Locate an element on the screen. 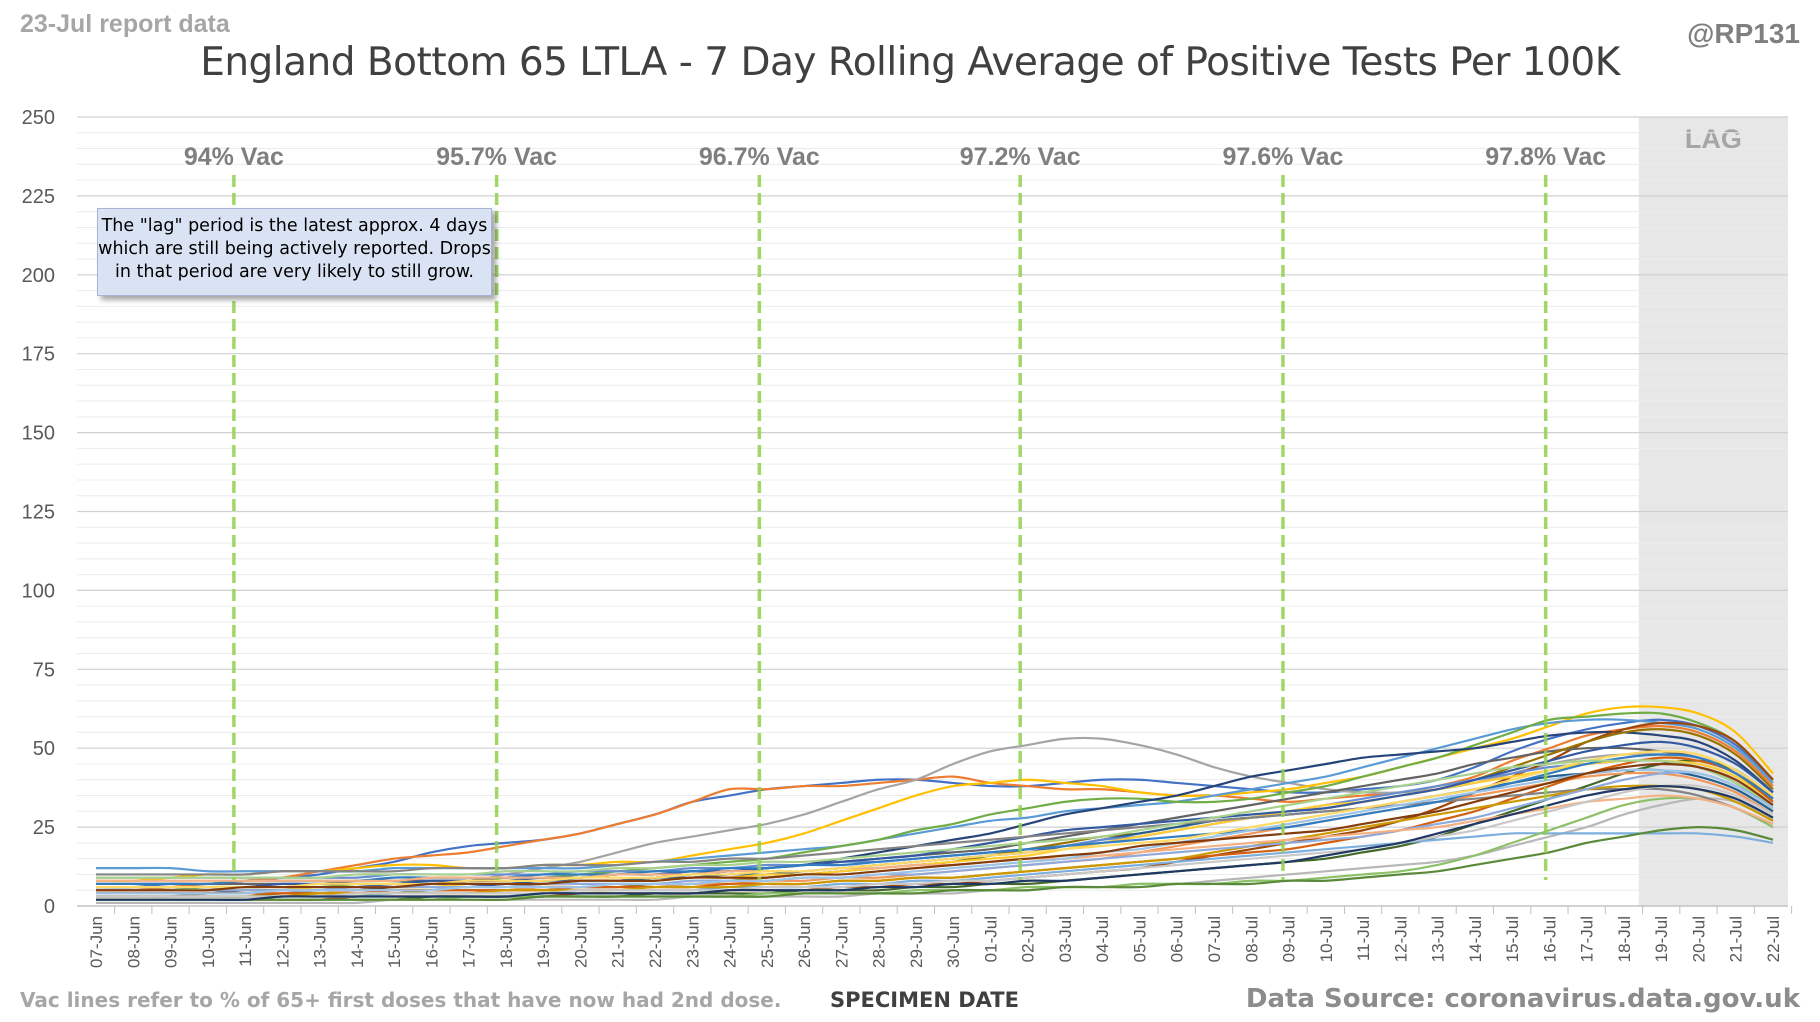  x-tick-label: 17-Jul is located at coordinates (1587, 939).